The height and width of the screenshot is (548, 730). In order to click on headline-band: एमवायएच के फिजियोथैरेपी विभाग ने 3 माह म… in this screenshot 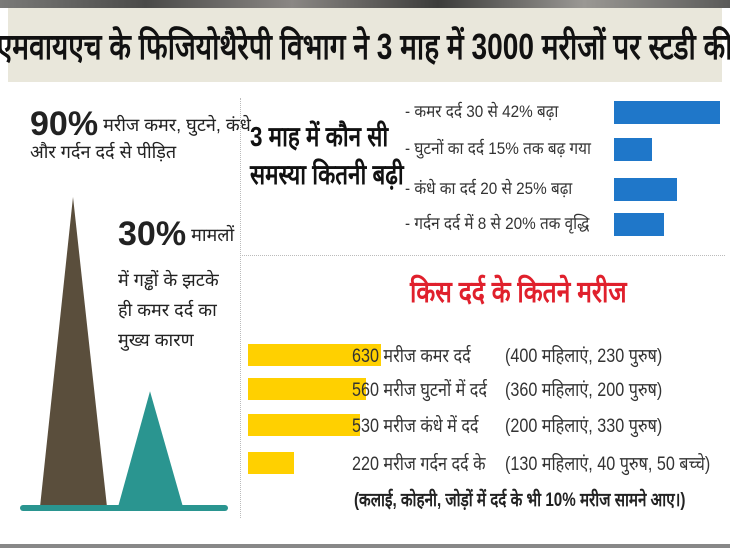, I will do `click(365, 45)`.